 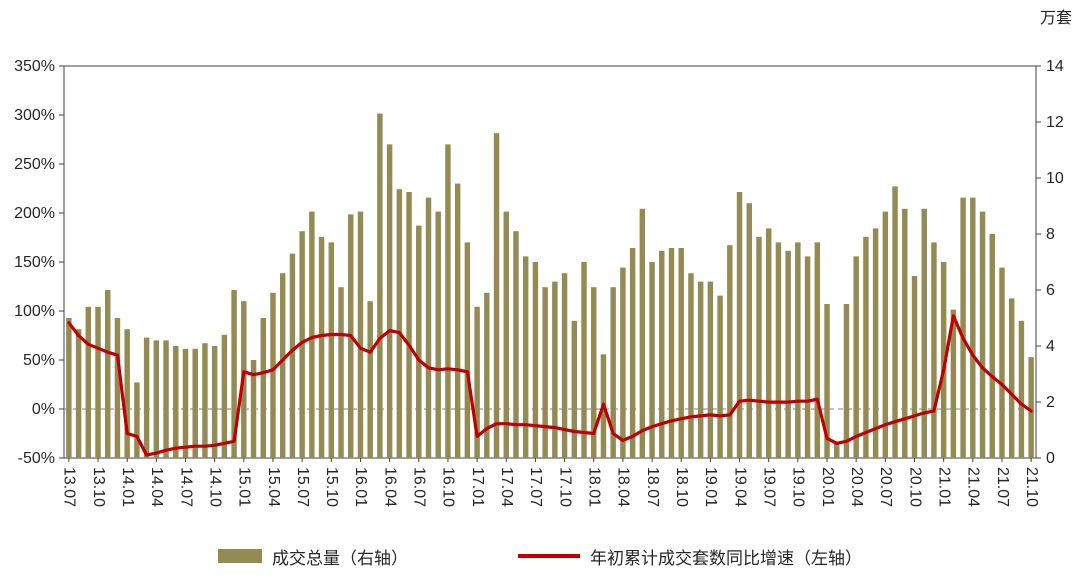 What do you see at coordinates (623, 487) in the screenshot?
I see `x-axis-tick-label: 18.04` at bounding box center [623, 487].